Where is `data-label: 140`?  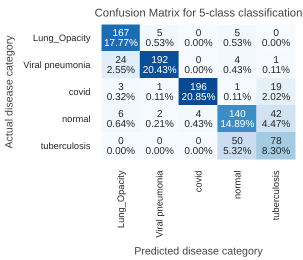 data-label: 140 is located at coordinates (237, 114).